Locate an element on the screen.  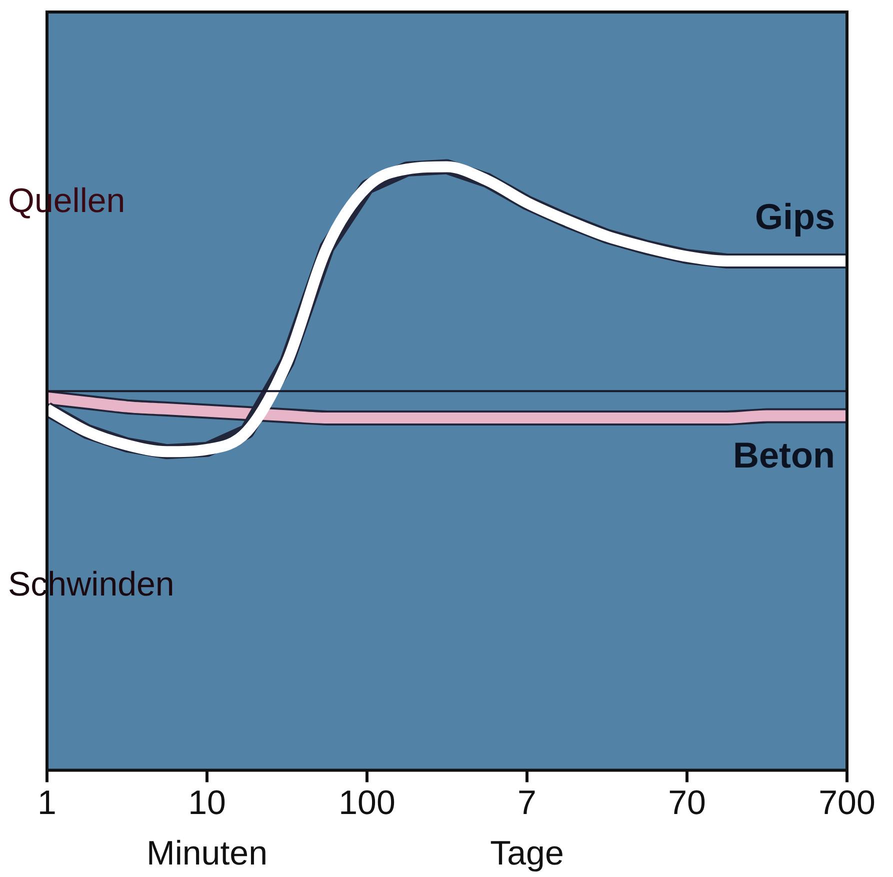
series-label: Gips is located at coordinates (794, 216).